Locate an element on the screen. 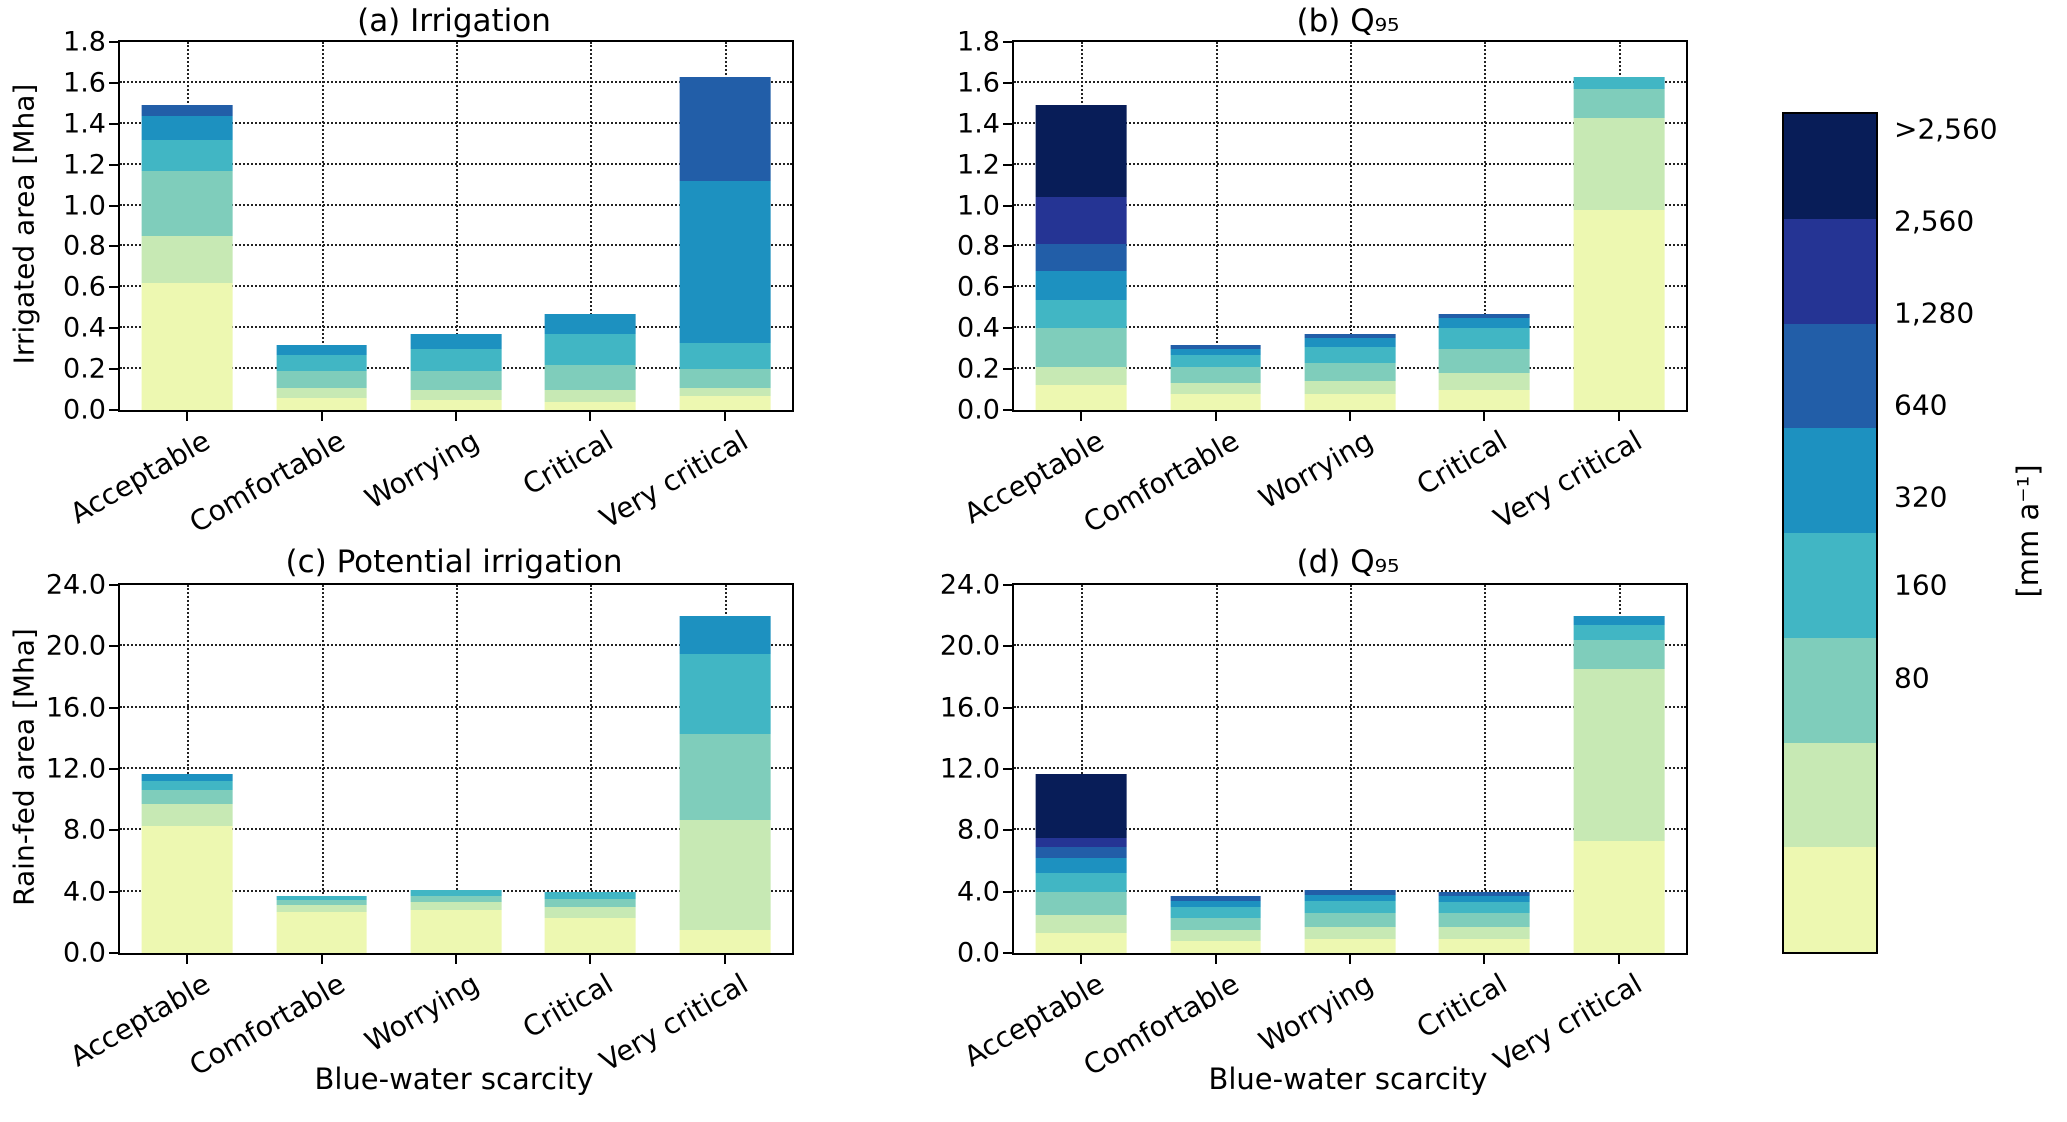 The height and width of the screenshot is (1122, 2067). y-axis-label-c: Rain-fed area [Mha] is located at coordinates (24, 767).